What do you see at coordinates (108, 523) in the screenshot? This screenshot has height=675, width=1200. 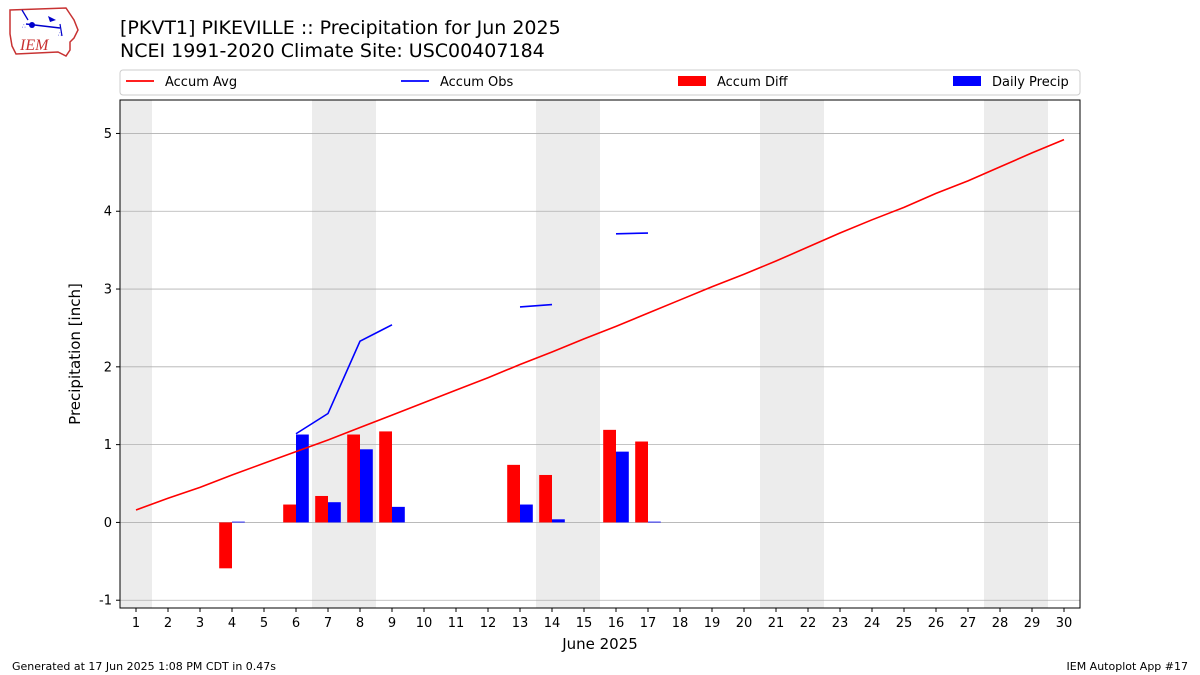 I see `y-tick-label: 0` at bounding box center [108, 523].